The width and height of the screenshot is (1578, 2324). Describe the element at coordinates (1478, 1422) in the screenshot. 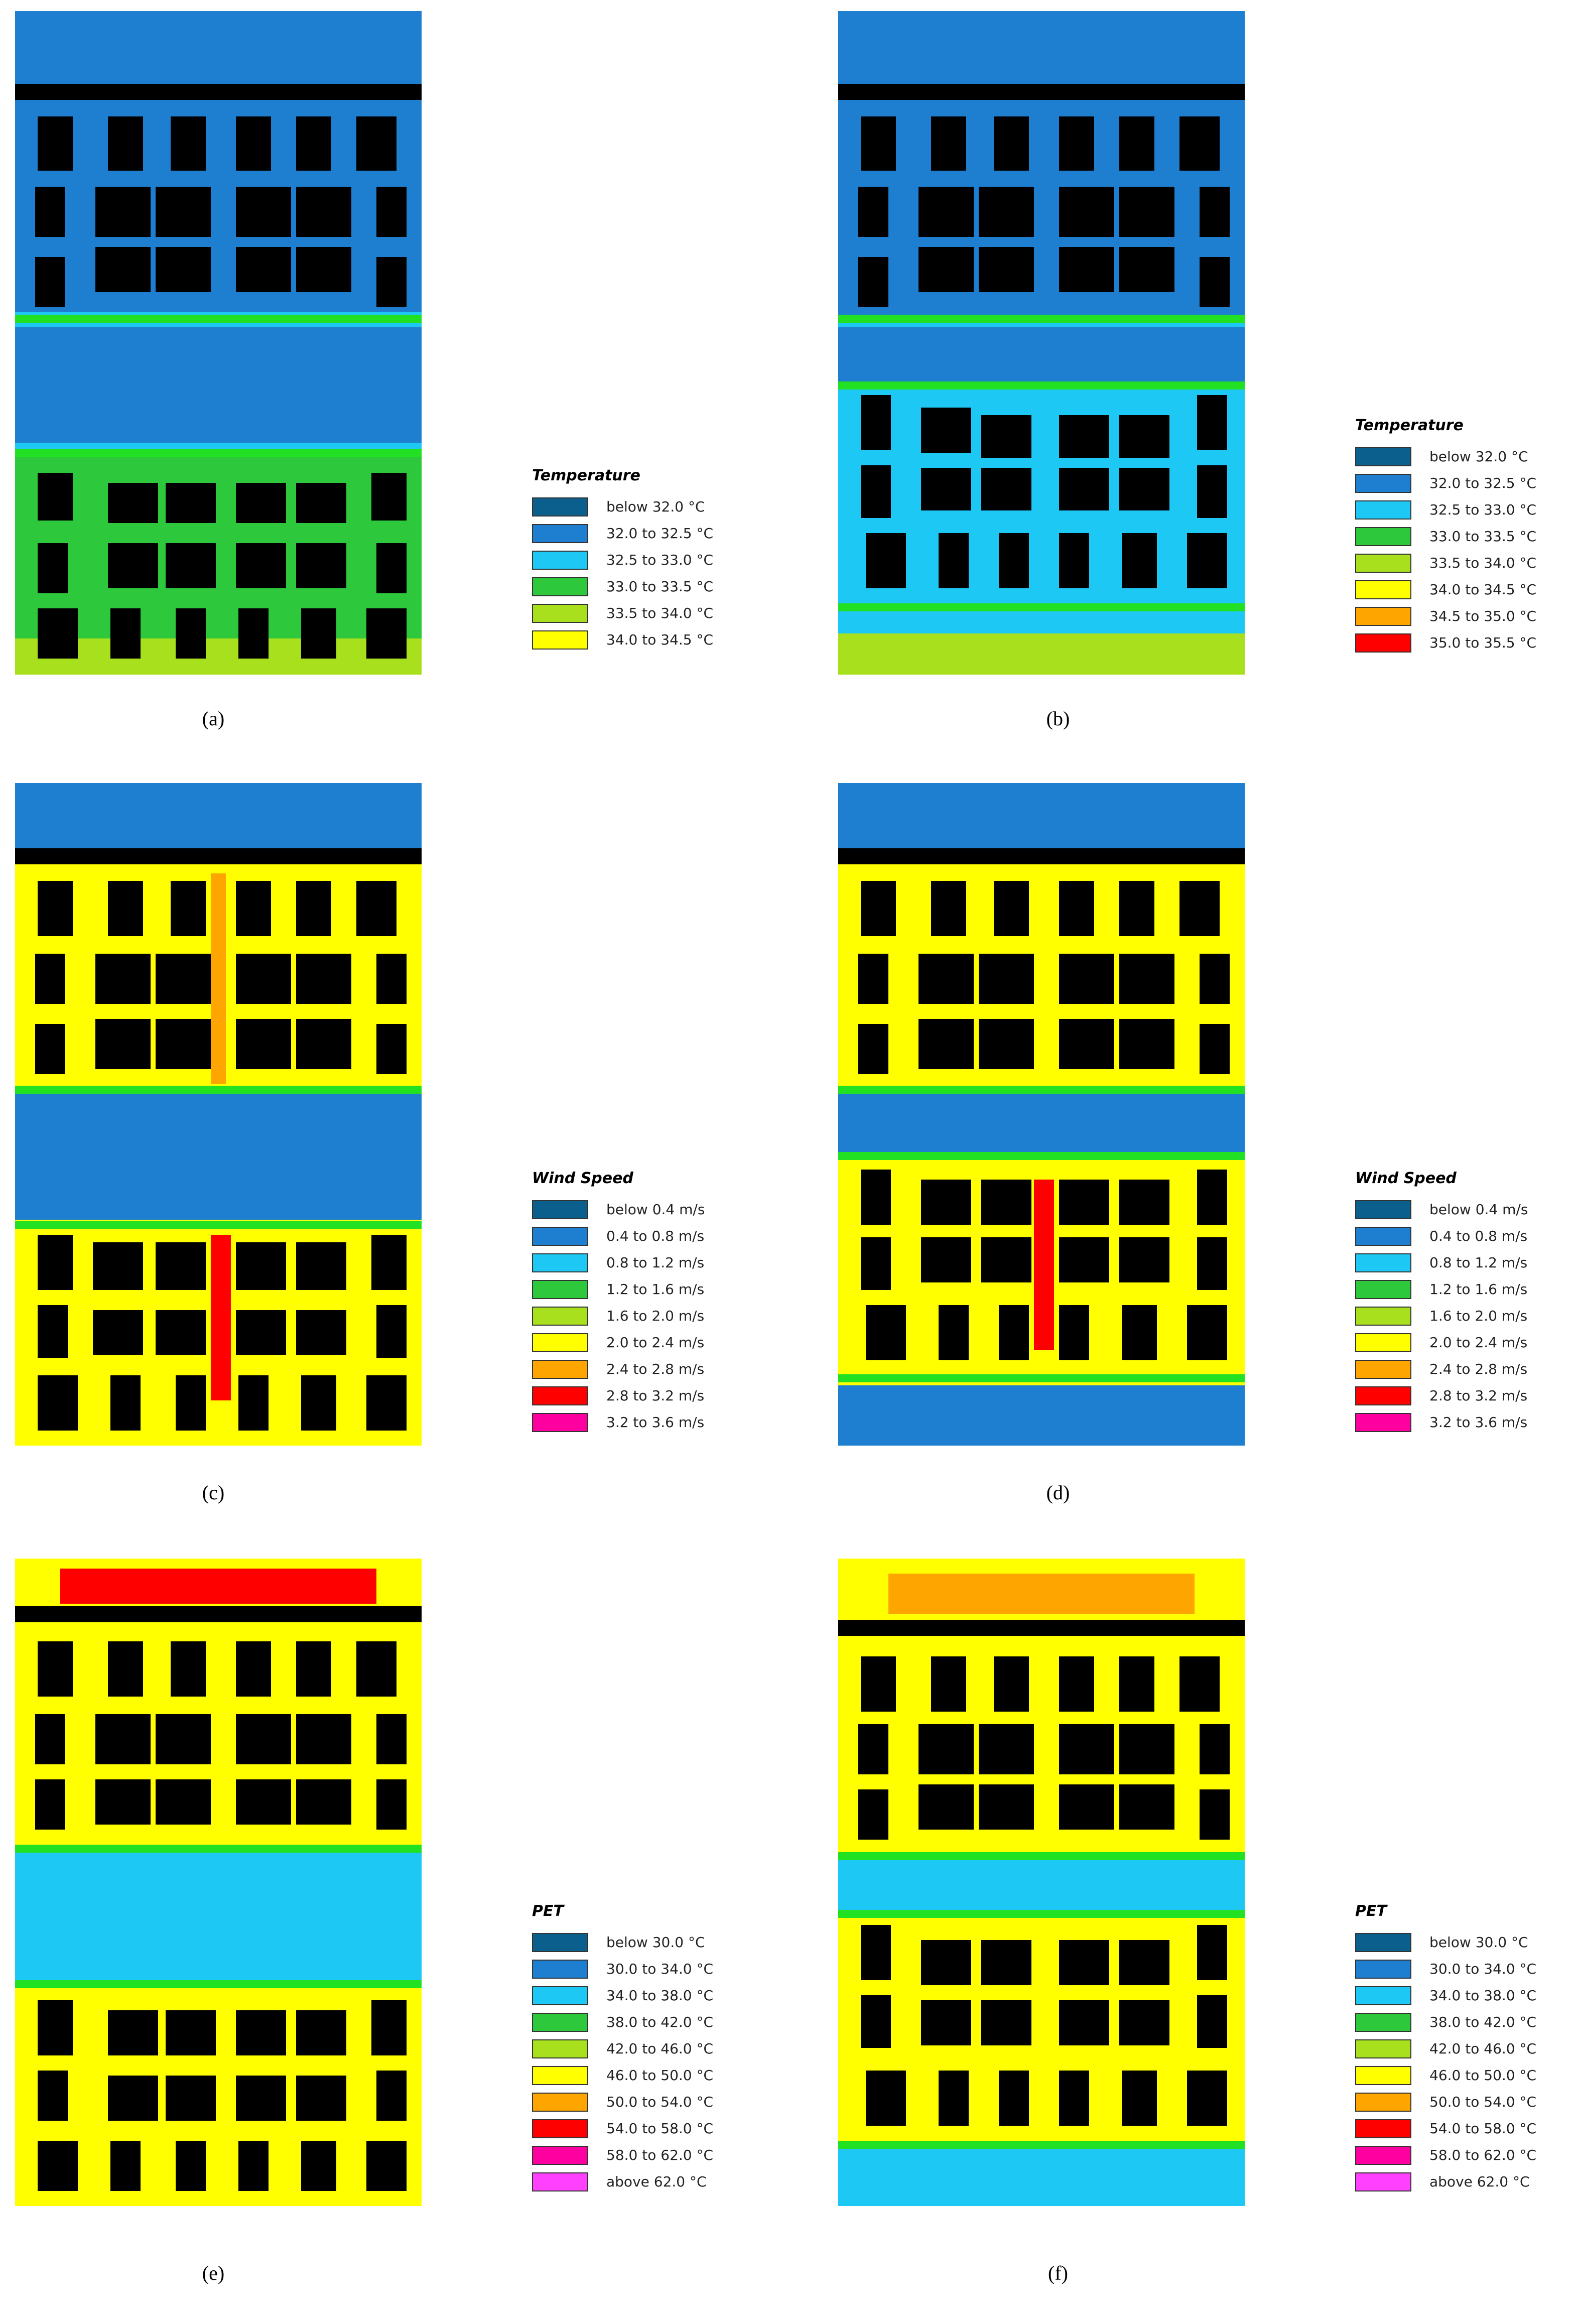

I see `legend-label: 3.2 to 3.6 m/s` at that location.